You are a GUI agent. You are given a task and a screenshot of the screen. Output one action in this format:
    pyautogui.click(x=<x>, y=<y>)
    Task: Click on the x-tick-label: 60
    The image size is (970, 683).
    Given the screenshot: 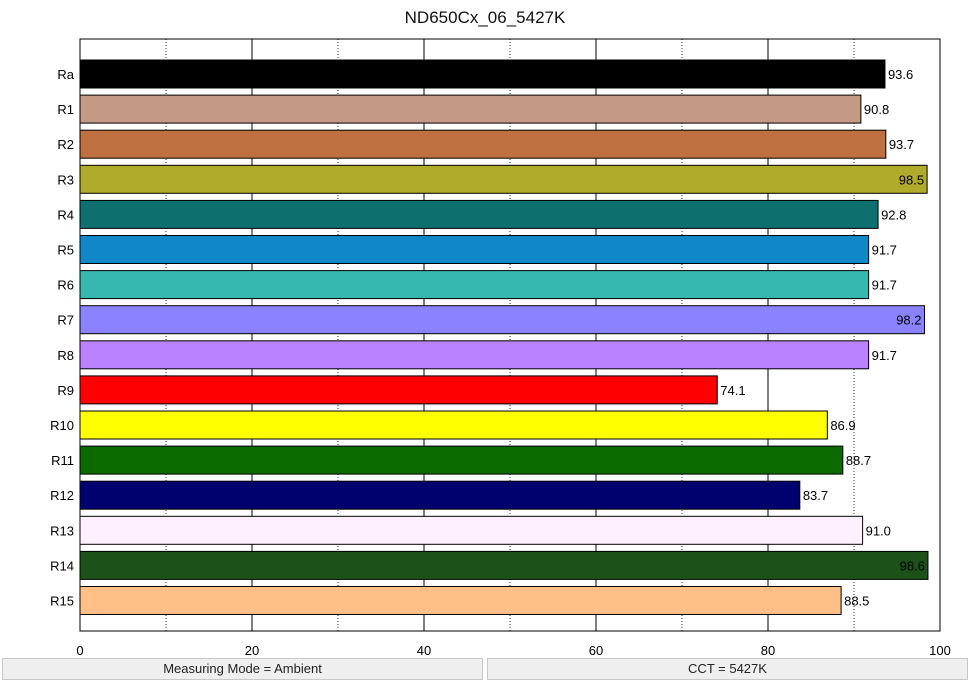 What is the action you would take?
    pyautogui.click(x=596, y=649)
    